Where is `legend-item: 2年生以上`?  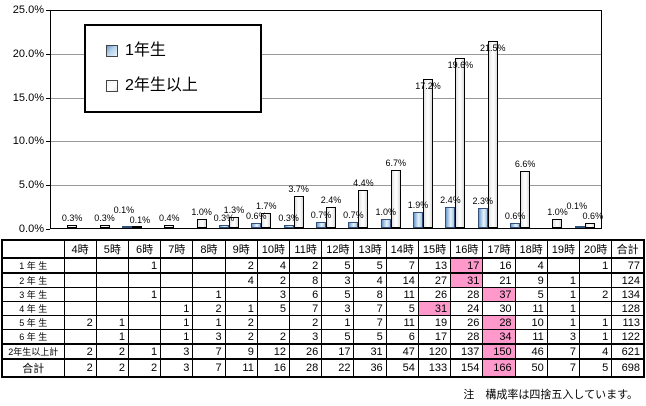
legend-item: 2年生以上 is located at coordinates (181, 86).